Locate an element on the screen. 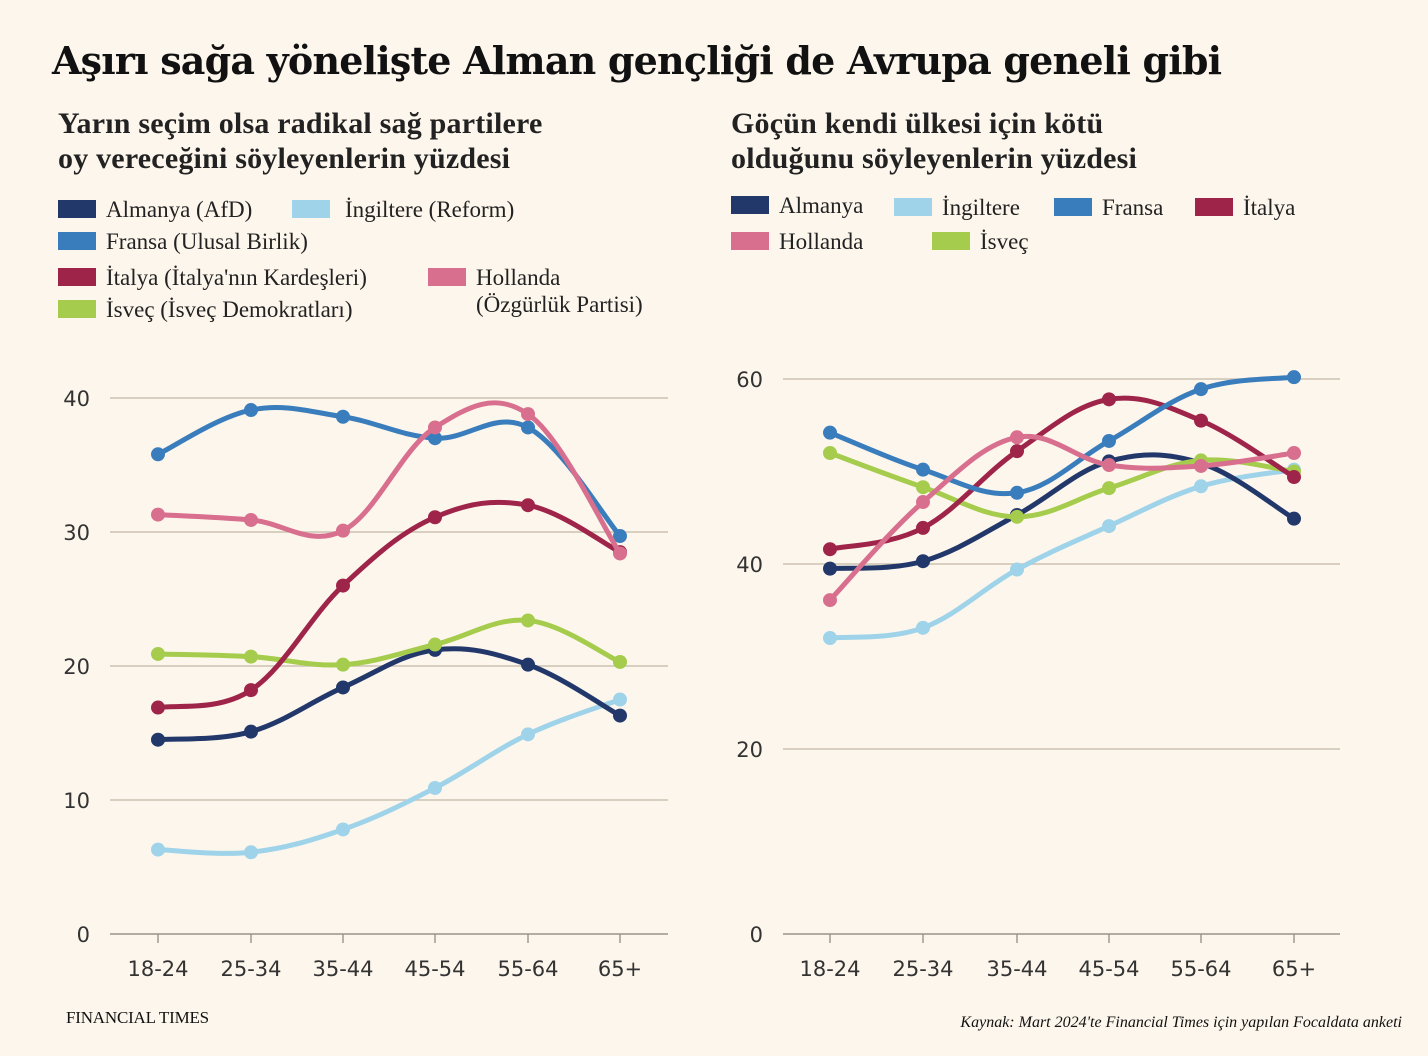  right-legend-item-italya: İtalya is located at coordinates (1245, 207).